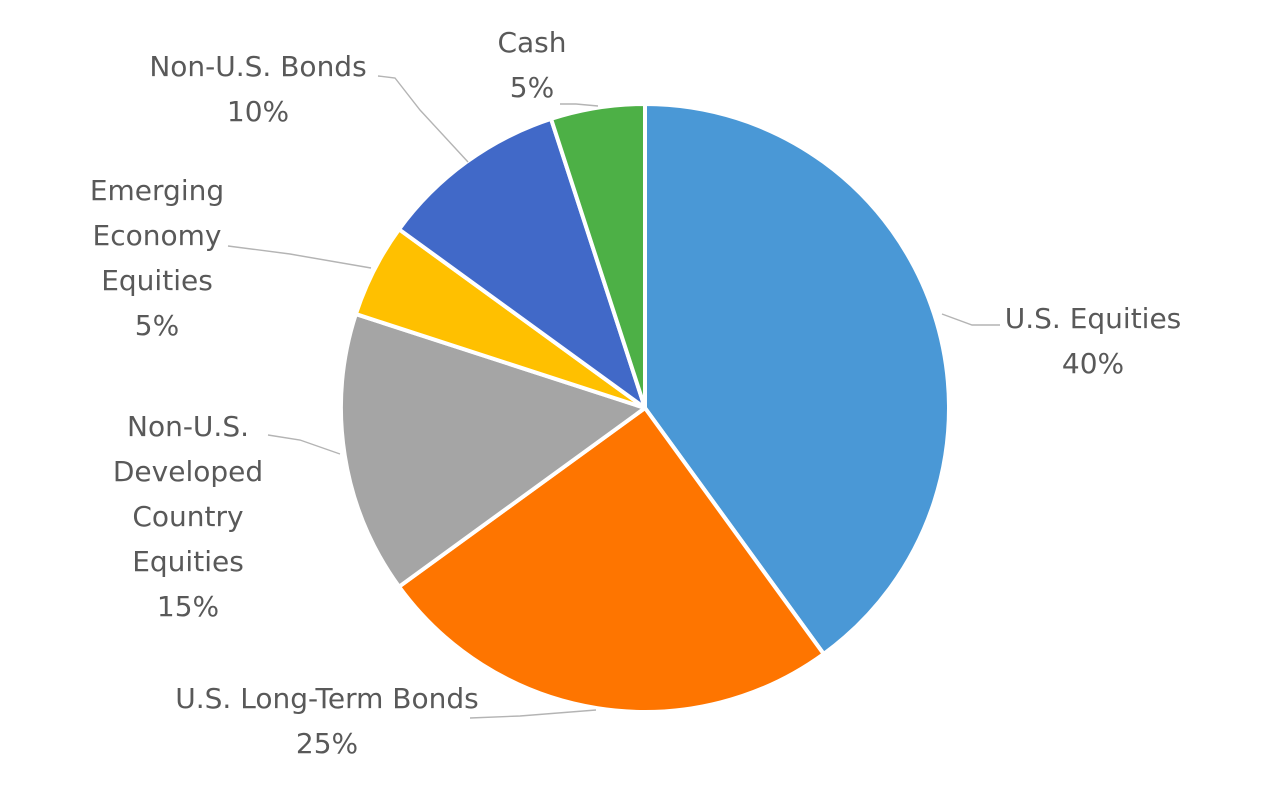  What do you see at coordinates (326, 698) in the screenshot?
I see `data-label-line: U.S. Long-Term Bonds` at bounding box center [326, 698].